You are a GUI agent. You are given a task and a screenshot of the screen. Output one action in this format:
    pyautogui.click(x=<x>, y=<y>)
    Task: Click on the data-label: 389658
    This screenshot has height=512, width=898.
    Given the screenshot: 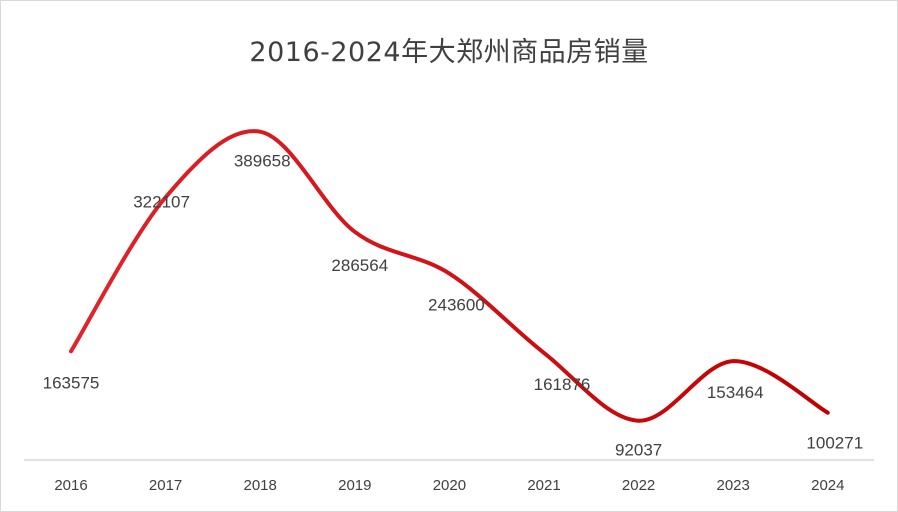 What is the action you would take?
    pyautogui.click(x=262, y=161)
    